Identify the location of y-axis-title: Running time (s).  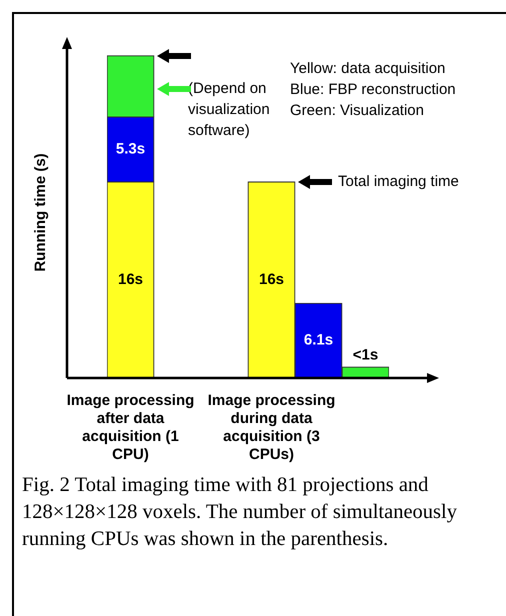
(41, 212).